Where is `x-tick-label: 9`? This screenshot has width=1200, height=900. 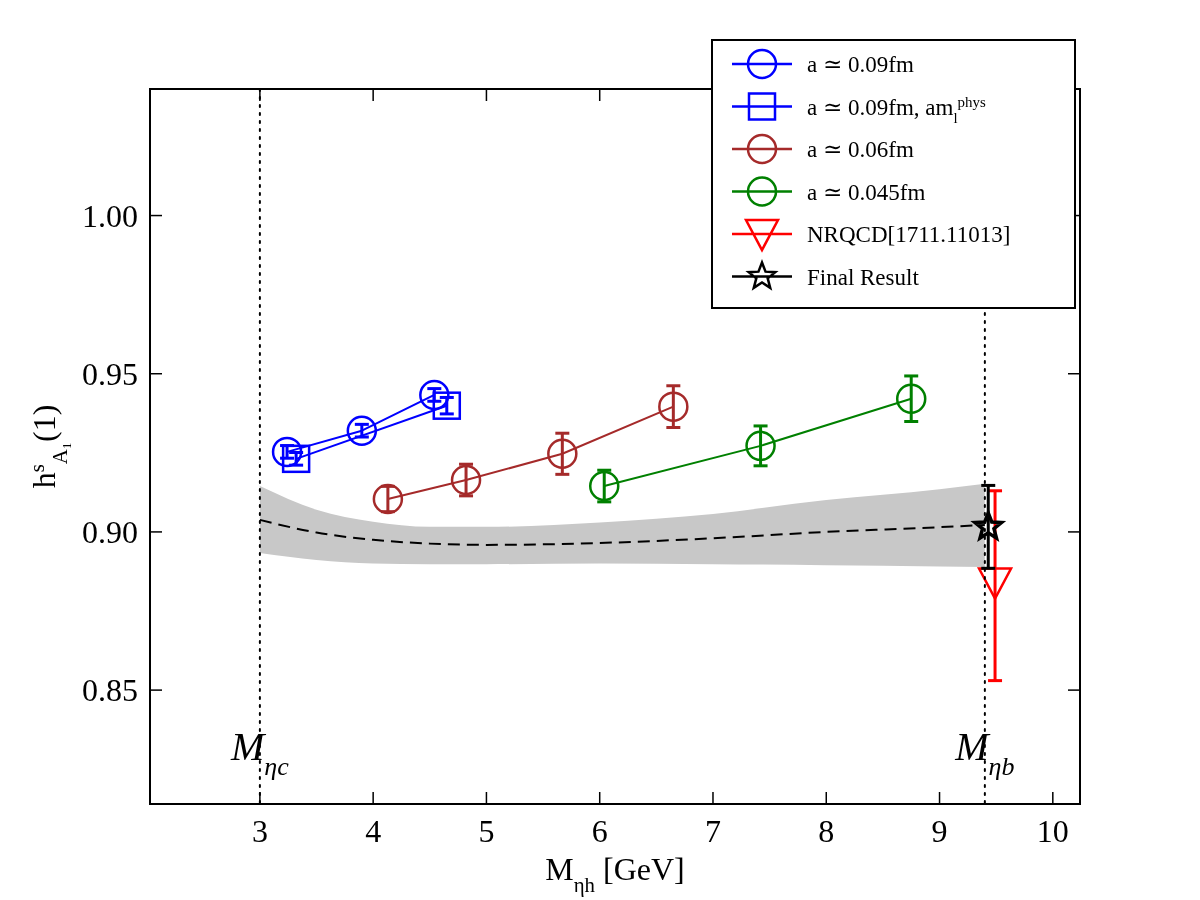 x-tick-label: 9 is located at coordinates (939, 831).